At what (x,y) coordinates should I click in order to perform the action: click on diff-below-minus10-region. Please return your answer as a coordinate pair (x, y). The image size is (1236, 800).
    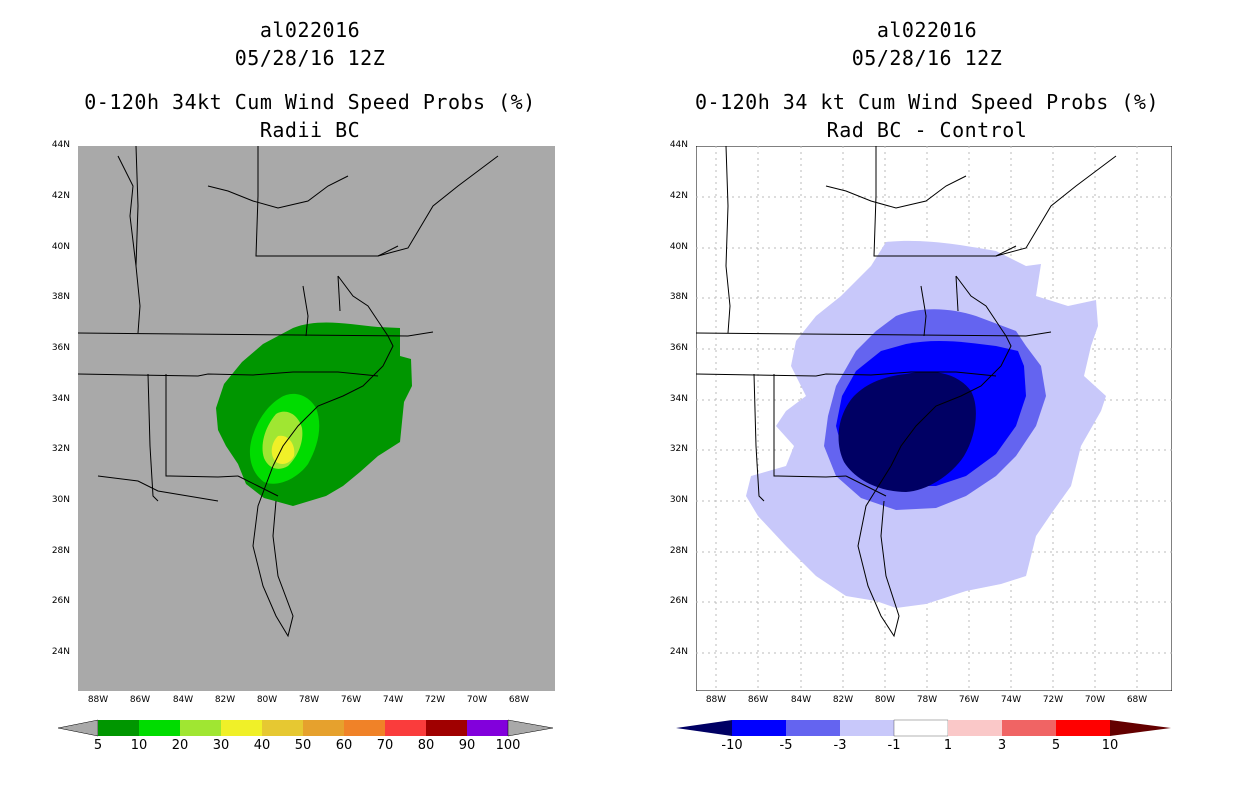
    Looking at the image, I should click on (907, 431).